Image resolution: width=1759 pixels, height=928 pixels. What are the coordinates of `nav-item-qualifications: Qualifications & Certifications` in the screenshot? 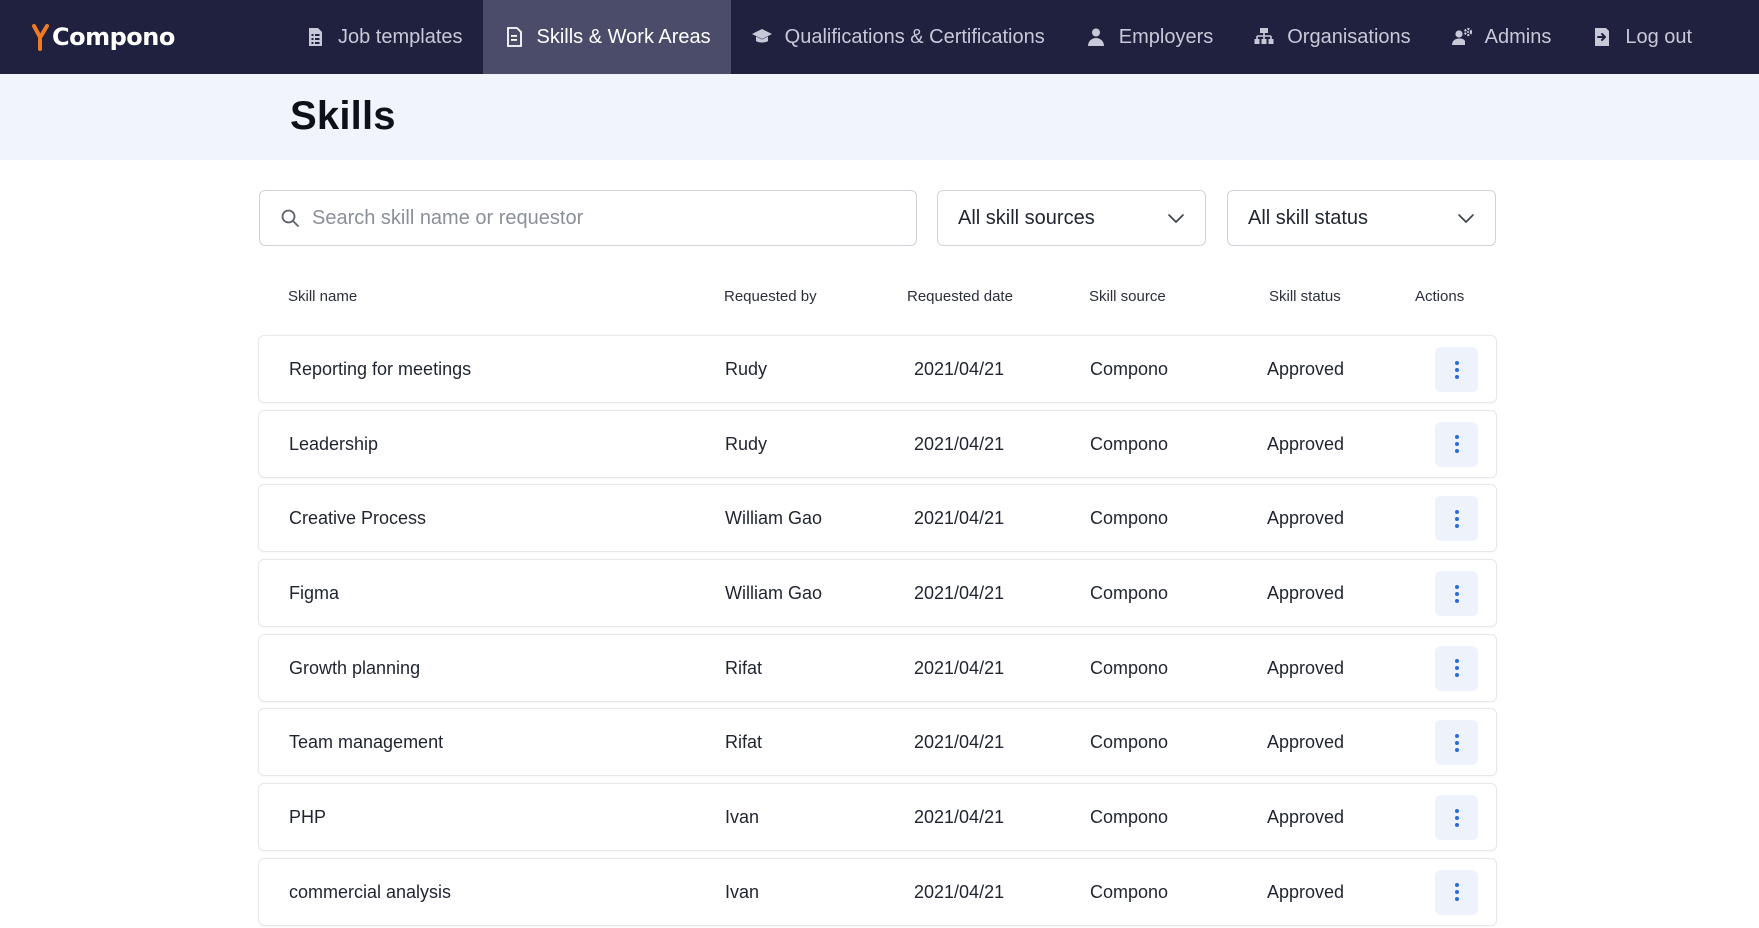 It's located at (898, 37).